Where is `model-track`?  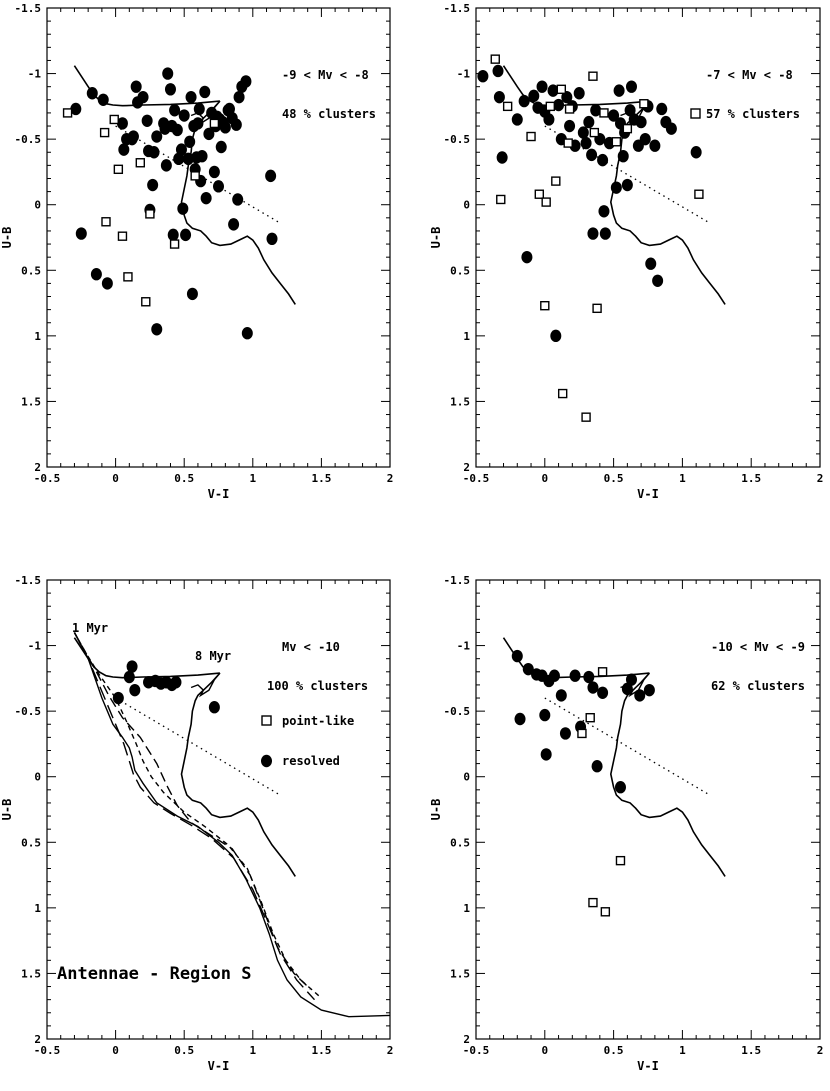 model-track is located at coordinates (205, 685).